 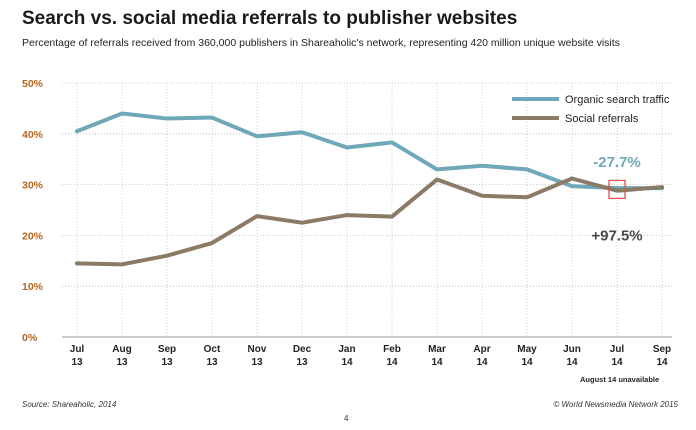 I want to click on page-number: 4, so click(x=346, y=418).